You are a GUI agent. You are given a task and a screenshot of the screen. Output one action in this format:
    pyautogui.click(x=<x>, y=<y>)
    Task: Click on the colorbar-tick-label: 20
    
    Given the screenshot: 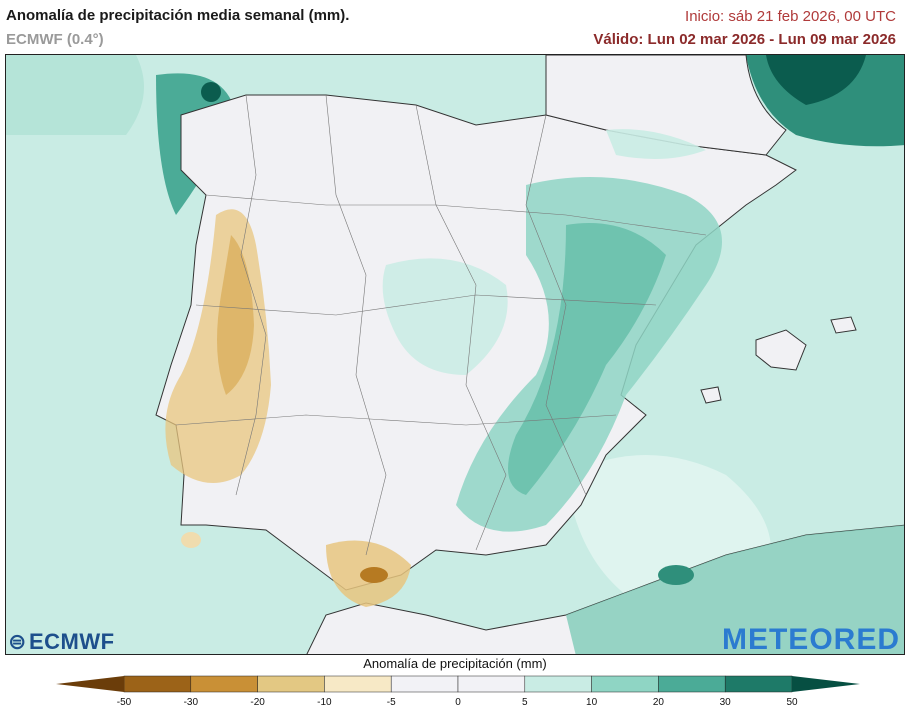 What is the action you would take?
    pyautogui.click(x=658, y=702)
    